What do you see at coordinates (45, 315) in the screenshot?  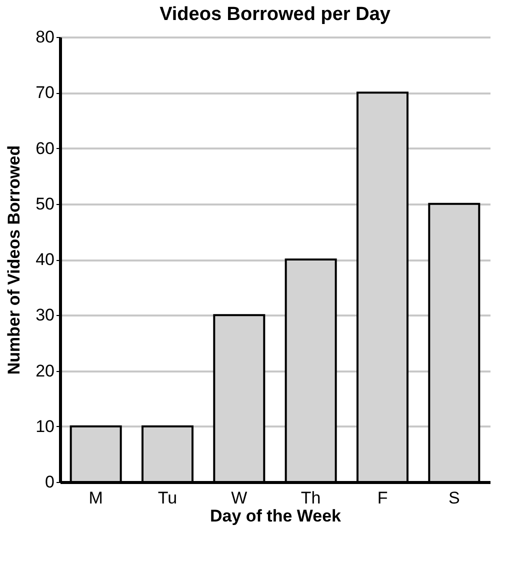 I see `y-tick-label: 30` at bounding box center [45, 315].